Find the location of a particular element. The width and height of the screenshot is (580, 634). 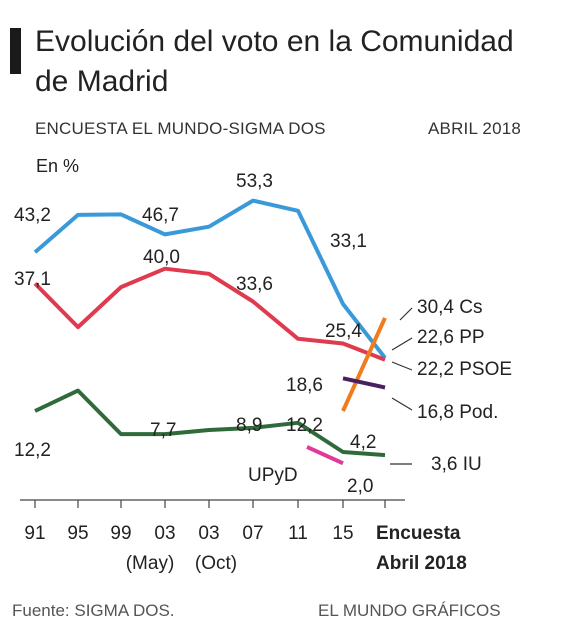

x-tick-label: 95 is located at coordinates (77, 533).